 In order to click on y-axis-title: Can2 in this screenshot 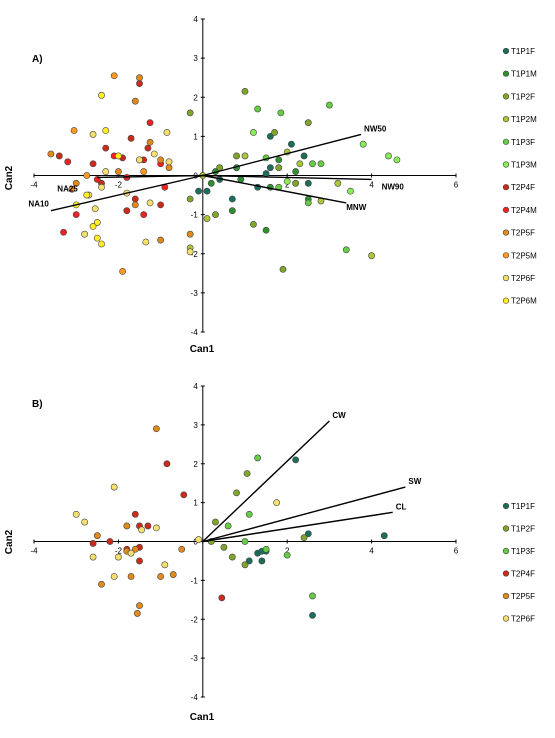, I will do `click(9, 177)`.